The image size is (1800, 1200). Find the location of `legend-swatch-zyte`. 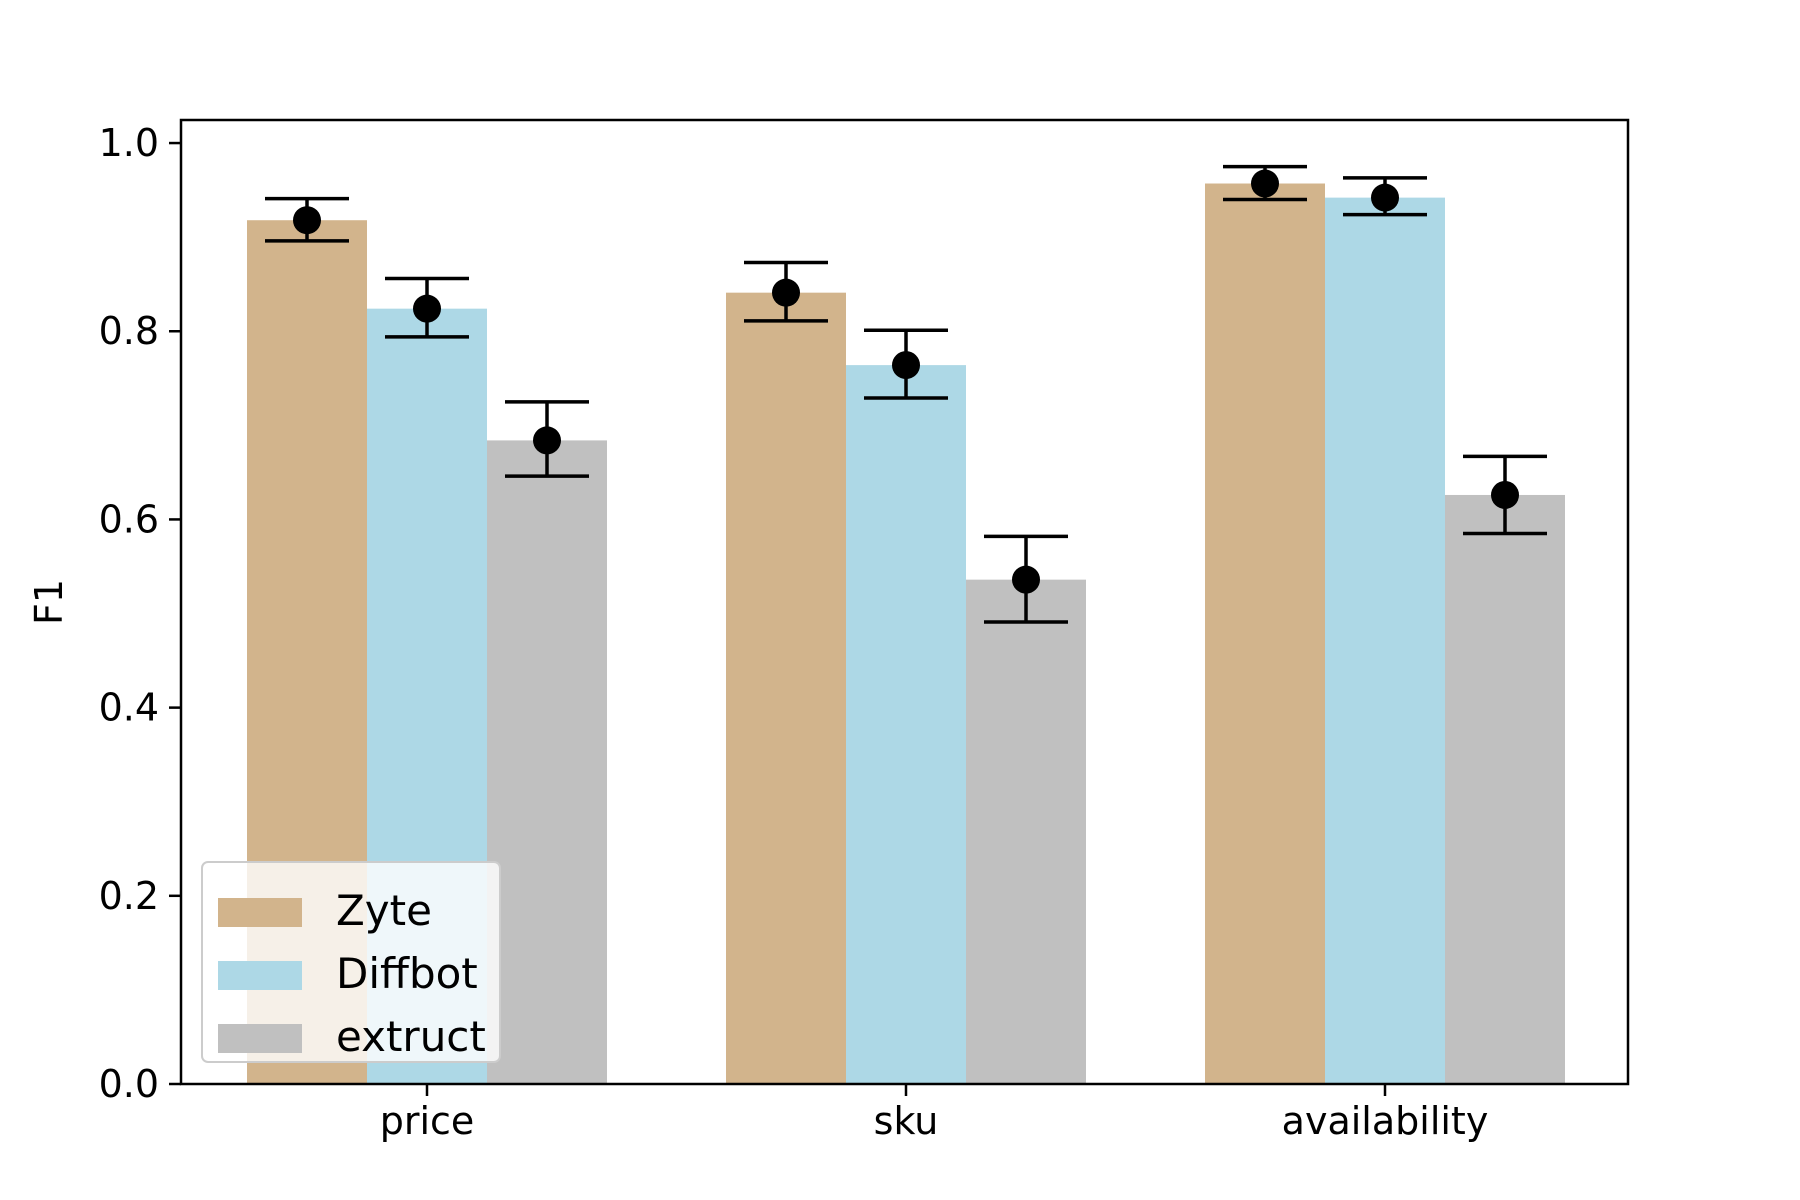

legend-swatch-zyte is located at coordinates (260, 912).